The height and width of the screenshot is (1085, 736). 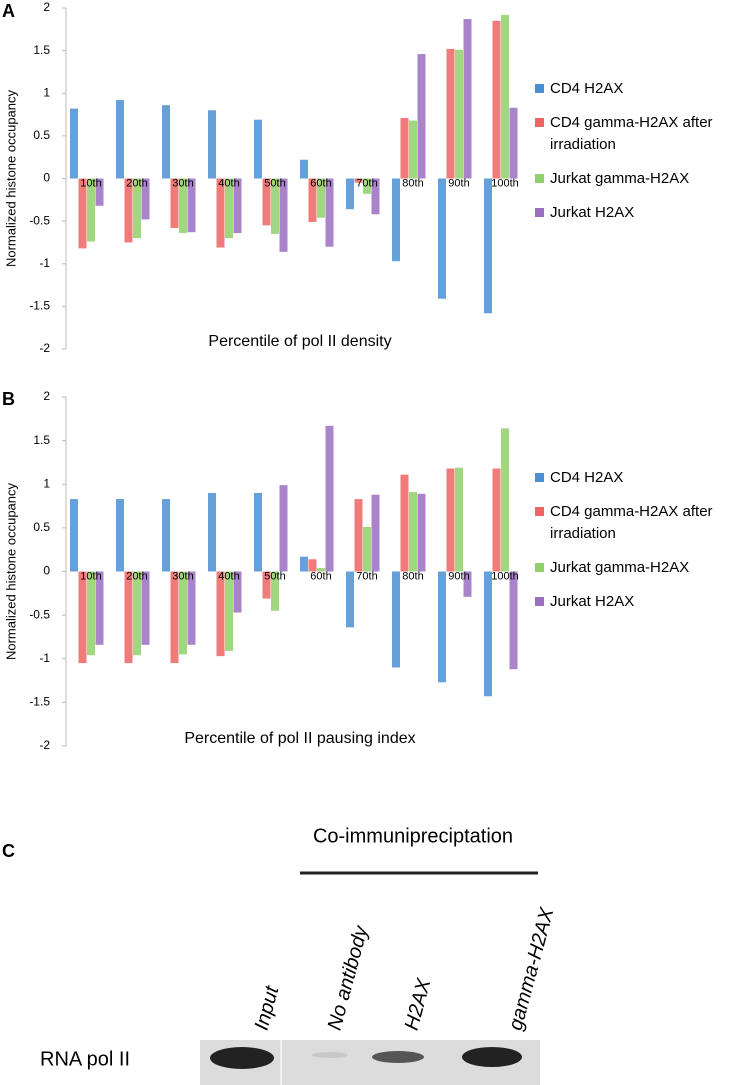 What do you see at coordinates (348, 978) in the screenshot?
I see `lane-label: No antibody` at bounding box center [348, 978].